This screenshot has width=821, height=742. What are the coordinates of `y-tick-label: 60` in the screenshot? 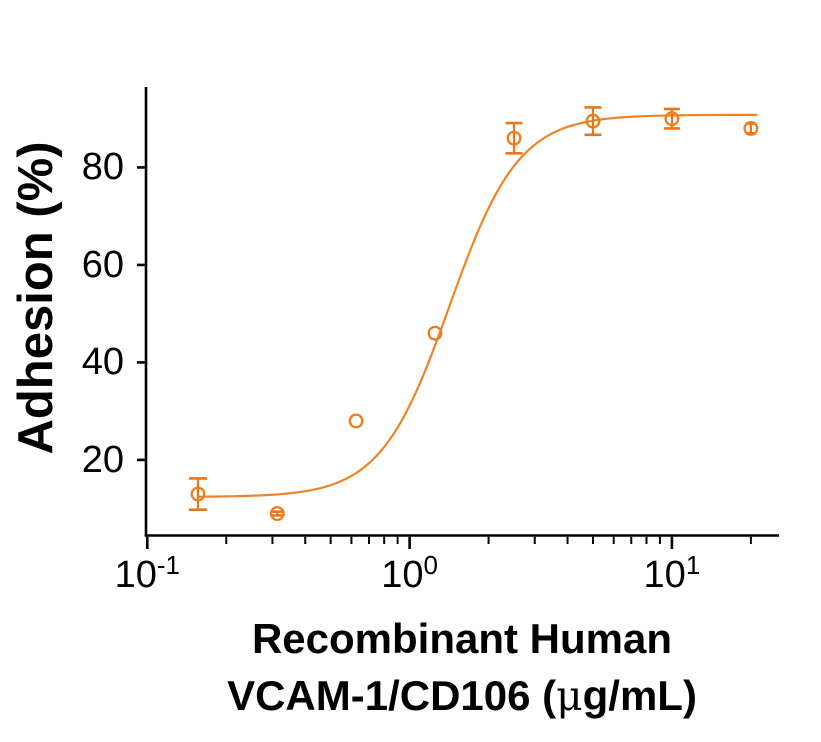 It's located at (102, 264).